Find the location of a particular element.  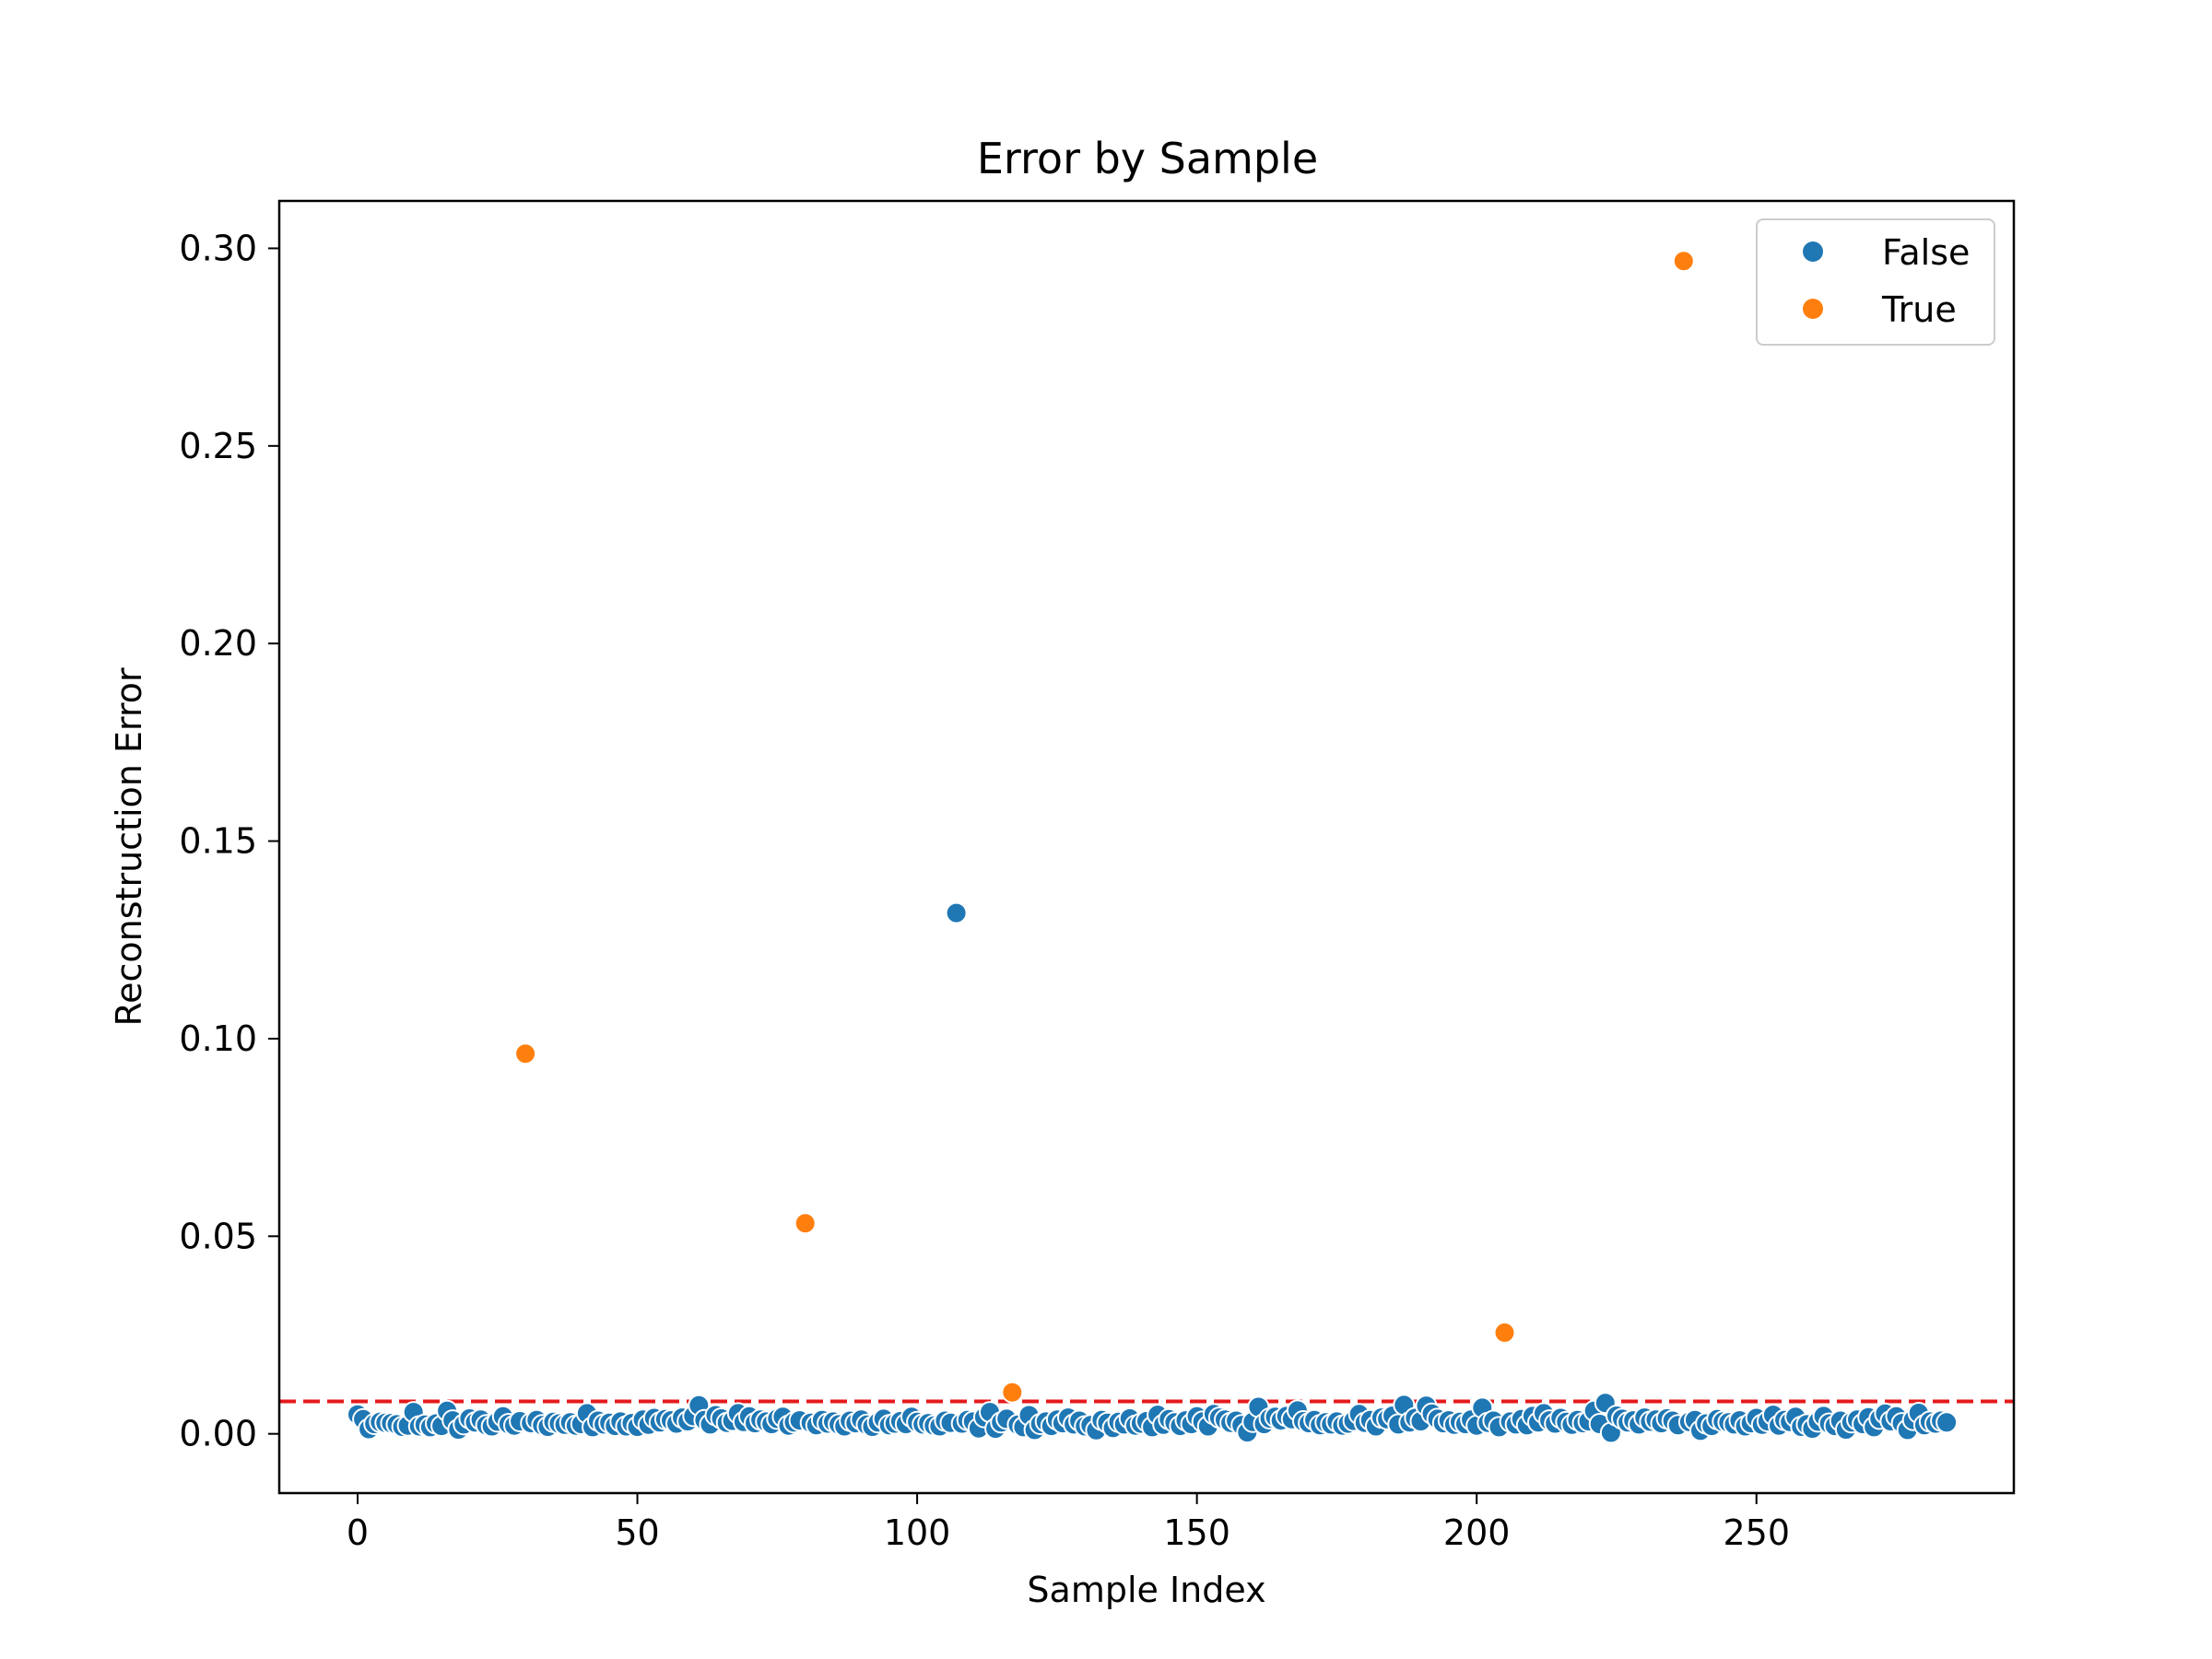

y-tick-label: 0.05 is located at coordinates (218, 1236).